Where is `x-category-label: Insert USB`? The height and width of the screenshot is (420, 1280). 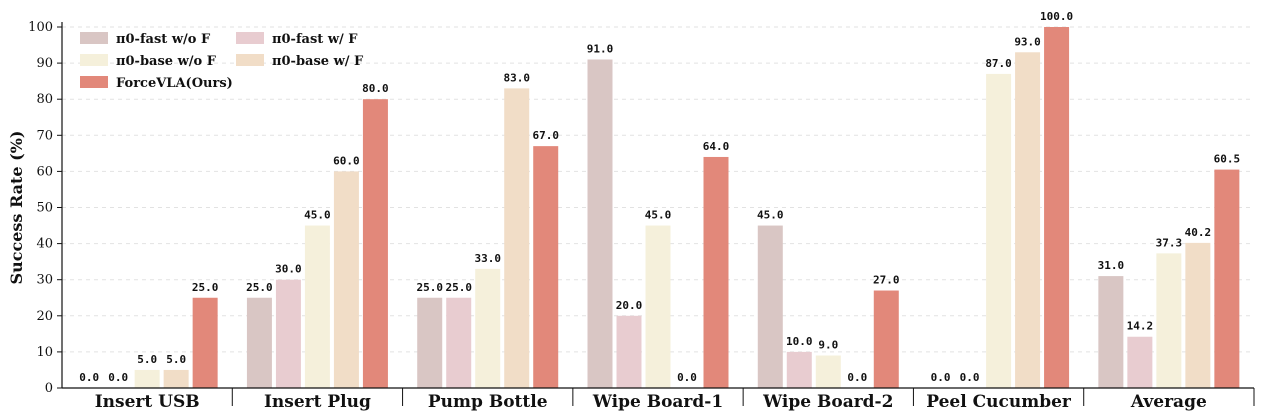
x-category-label: Insert USB is located at coordinates (147, 402).